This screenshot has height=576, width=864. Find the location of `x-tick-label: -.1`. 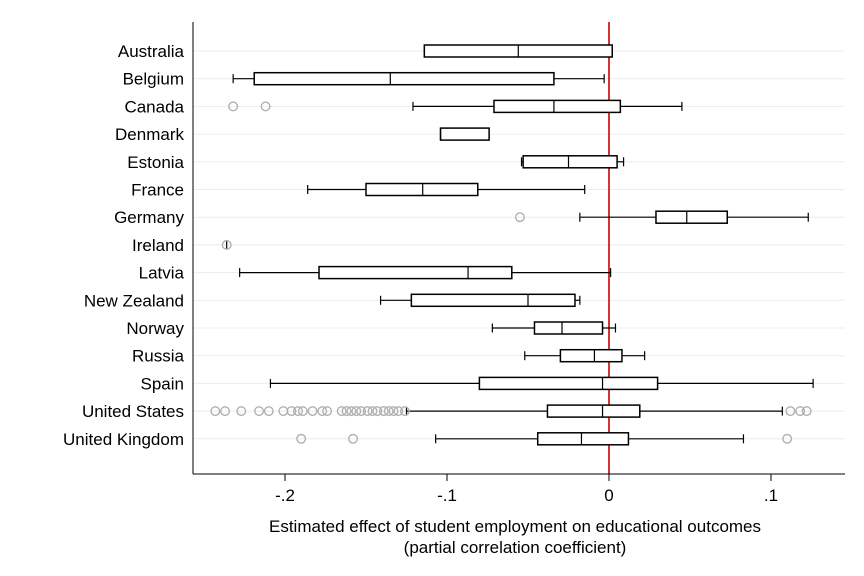

x-tick-label: -.1 is located at coordinates (447, 495).